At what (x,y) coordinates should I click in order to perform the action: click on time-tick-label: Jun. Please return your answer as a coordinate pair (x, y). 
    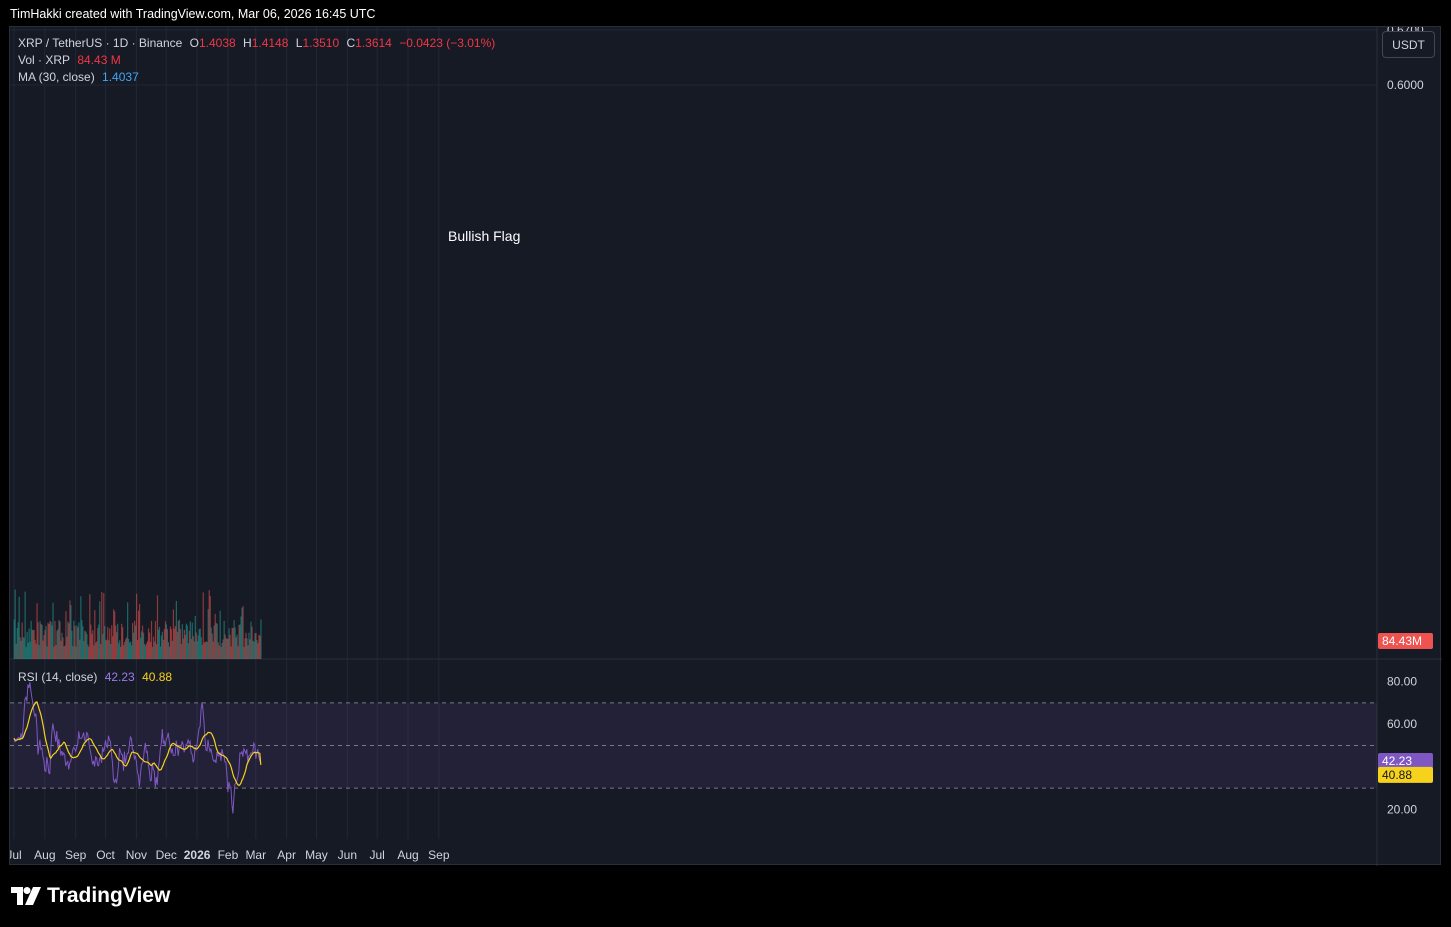
    Looking at the image, I should click on (347, 855).